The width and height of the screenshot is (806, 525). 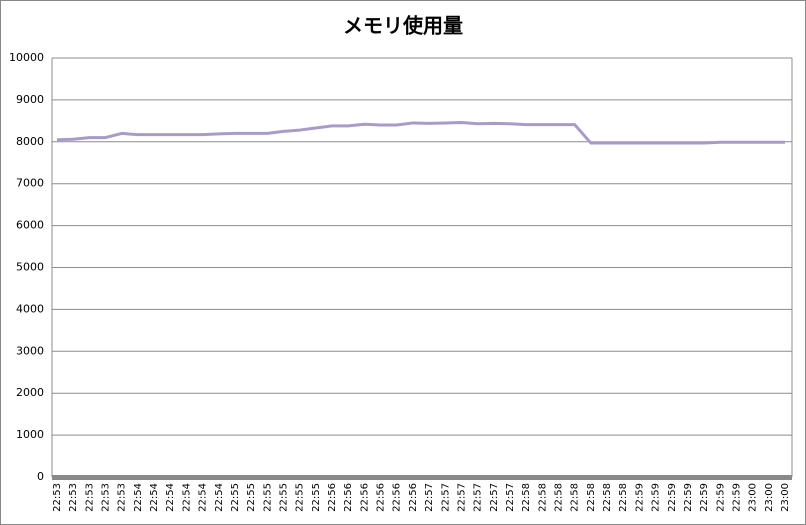 I want to click on y-tick-label: 1000, so click(x=30, y=434).